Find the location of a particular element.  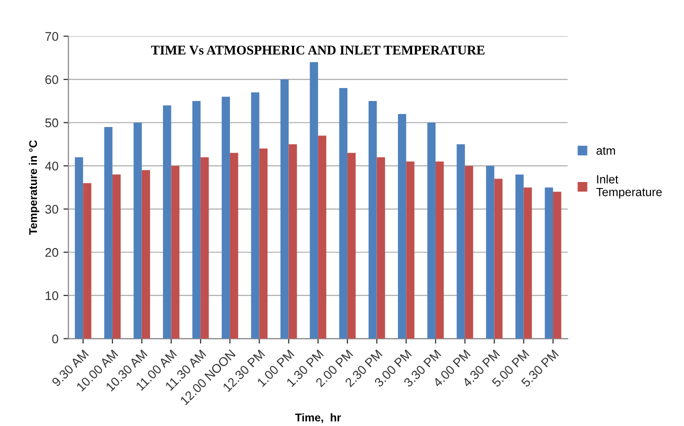

y-tick-label: 70 is located at coordinates (51, 36).